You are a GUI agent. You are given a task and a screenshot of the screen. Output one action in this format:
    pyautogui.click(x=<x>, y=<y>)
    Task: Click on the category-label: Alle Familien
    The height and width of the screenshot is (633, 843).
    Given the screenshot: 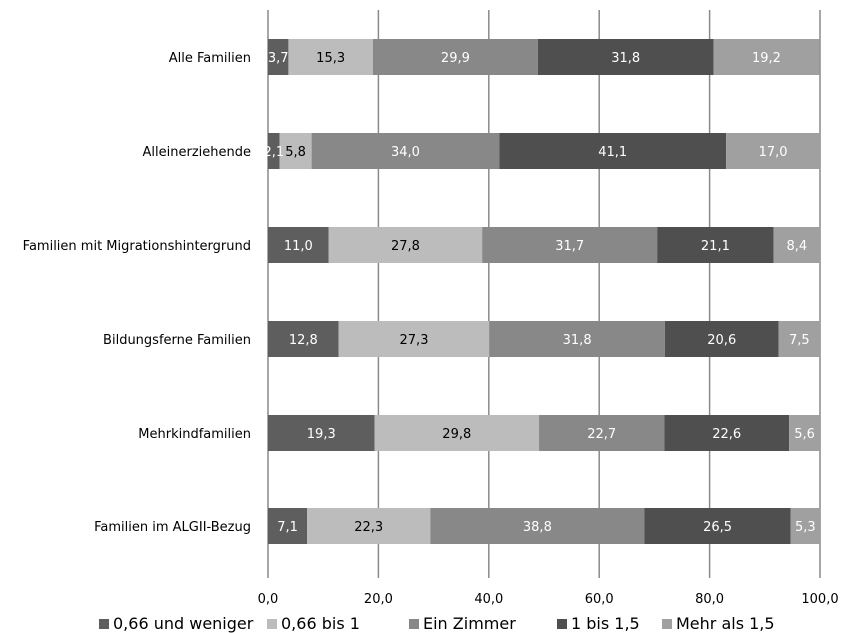 What is the action you would take?
    pyautogui.click(x=210, y=58)
    